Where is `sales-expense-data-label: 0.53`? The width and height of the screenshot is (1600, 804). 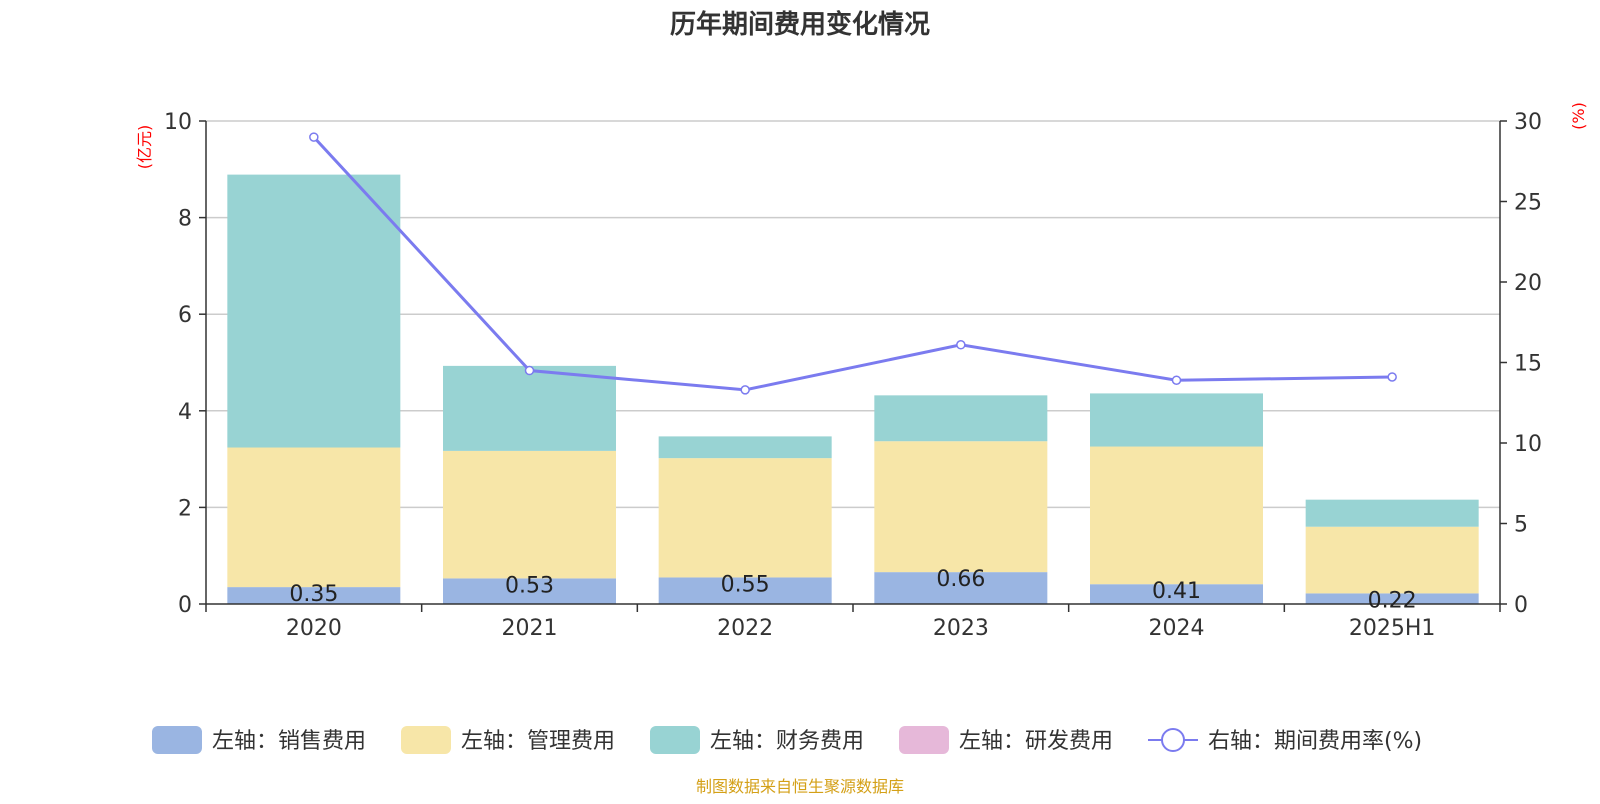 sales-expense-data-label: 0.53 is located at coordinates (529, 585).